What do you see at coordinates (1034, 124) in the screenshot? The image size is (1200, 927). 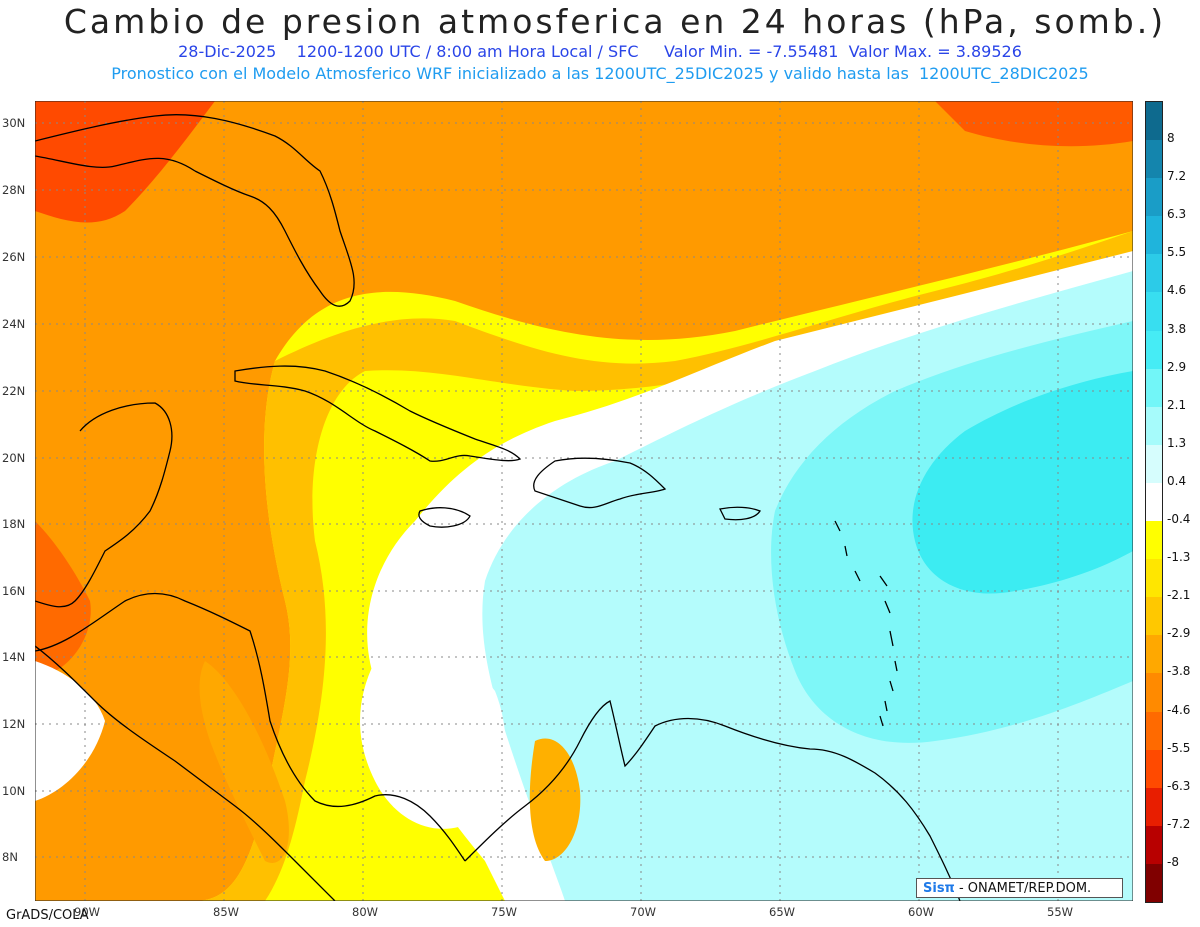 I see `field-red-ne` at bounding box center [1034, 124].